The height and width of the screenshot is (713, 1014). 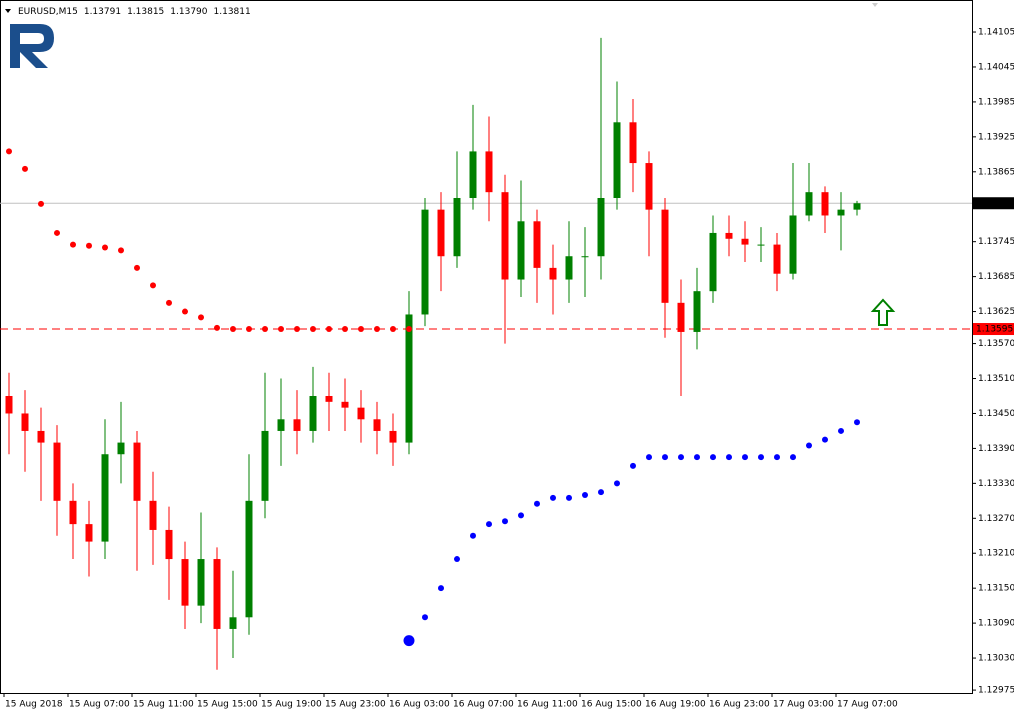 What do you see at coordinates (355, 705) in the screenshot?
I see `x-tick-label: 15 Aug 23:00` at bounding box center [355, 705].